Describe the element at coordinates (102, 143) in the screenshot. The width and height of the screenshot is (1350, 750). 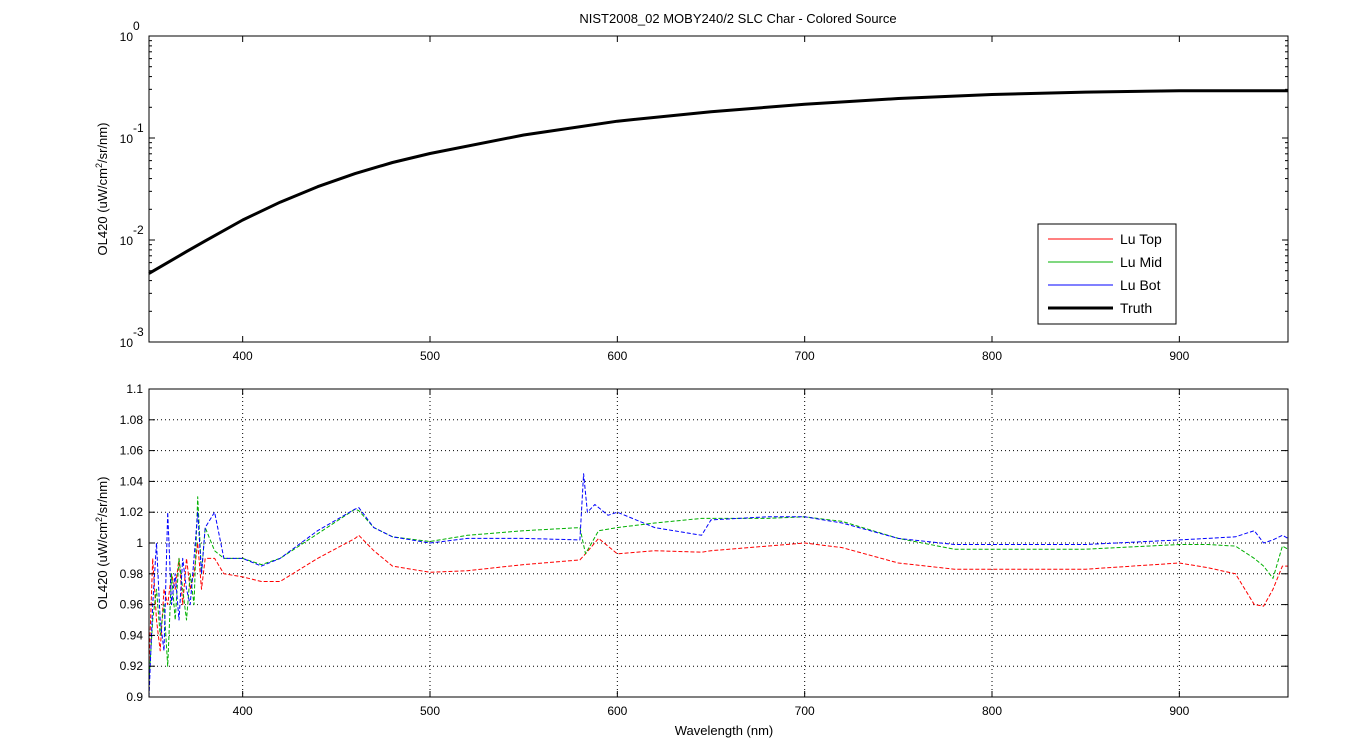
I see `top-ylabel-part-3: /sr/nm)` at that location.